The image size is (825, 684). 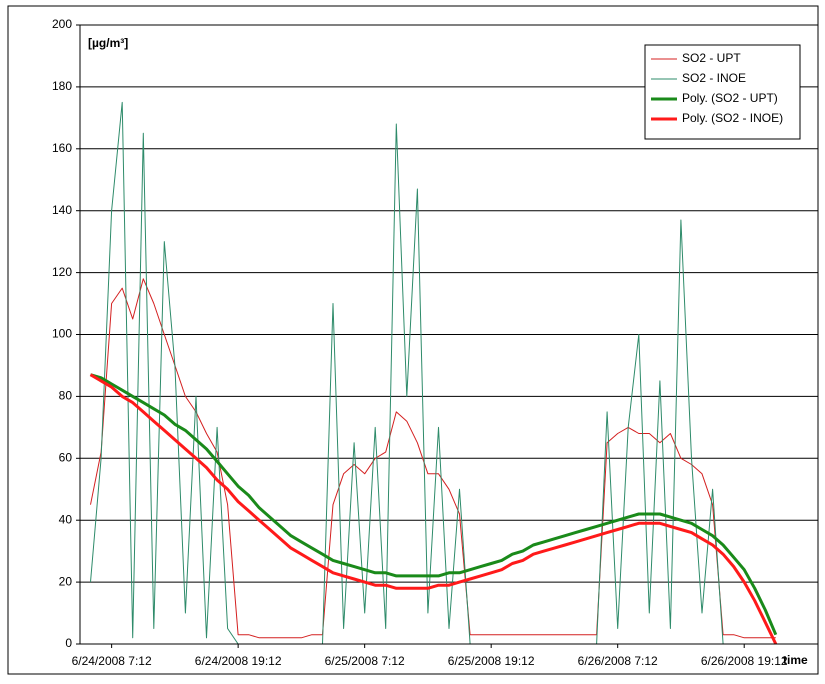 What do you see at coordinates (62, 210) in the screenshot?
I see `y-tick-label: 140` at bounding box center [62, 210].